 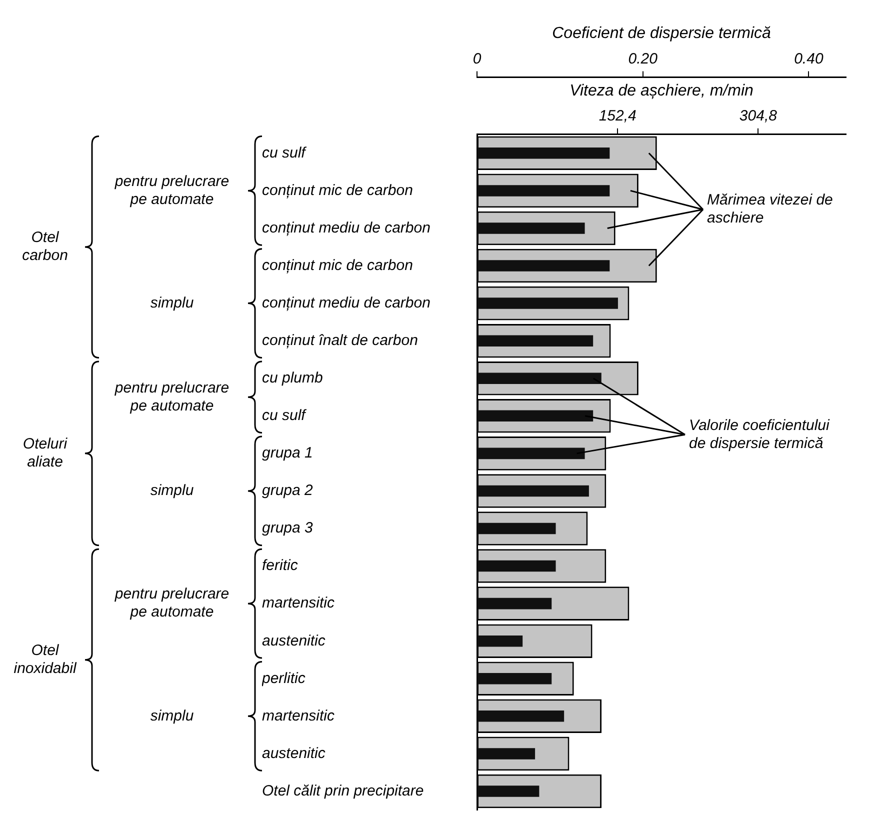 What do you see at coordinates (288, 528) in the screenshot?
I see `y-tick-label: grupa 3` at bounding box center [288, 528].